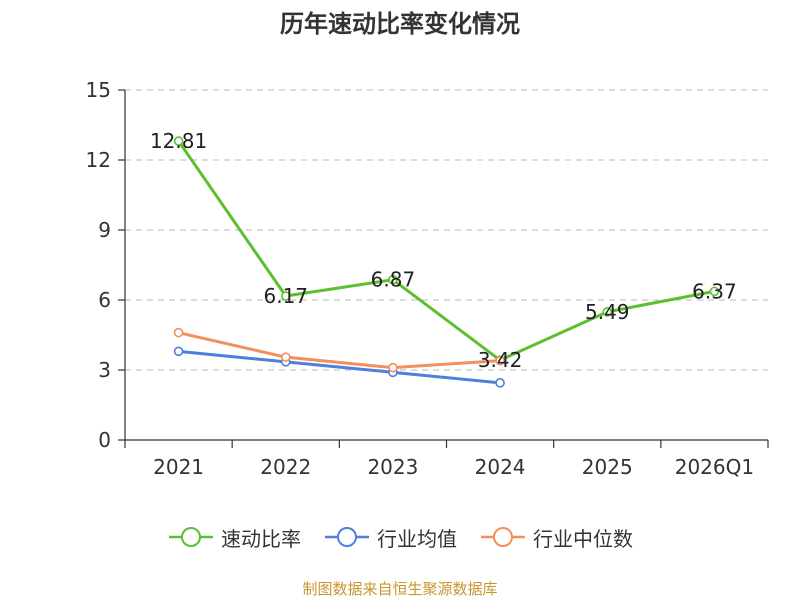  I want to click on data-label: 5.49, so click(607, 312).